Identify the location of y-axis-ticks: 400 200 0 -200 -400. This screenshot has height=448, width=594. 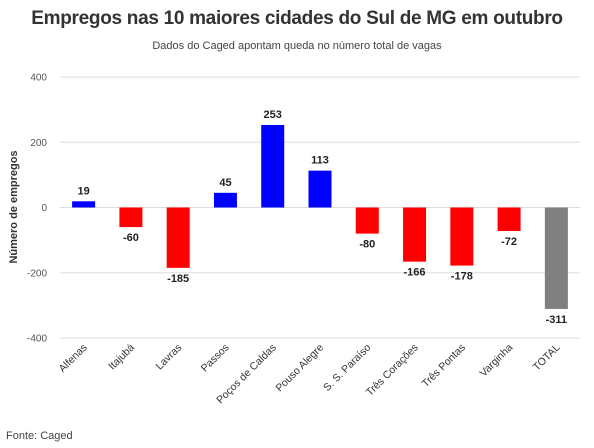
(37, 209).